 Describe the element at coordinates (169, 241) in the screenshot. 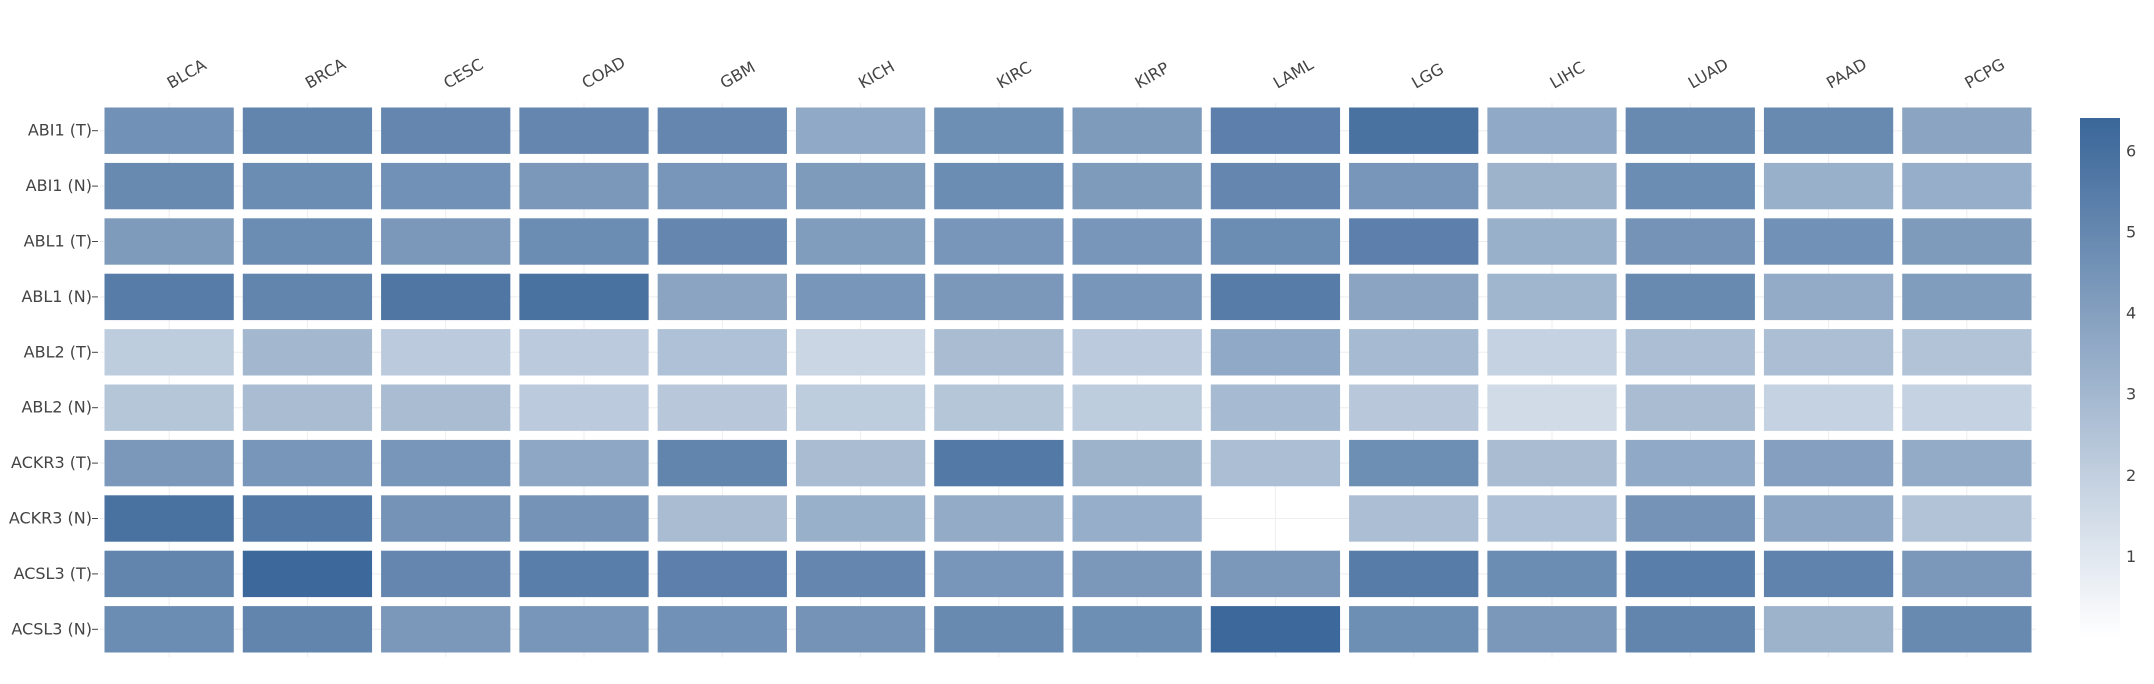

I see `heatmap-cell: ABL1 (T) / BLCA: 4.2` at that location.